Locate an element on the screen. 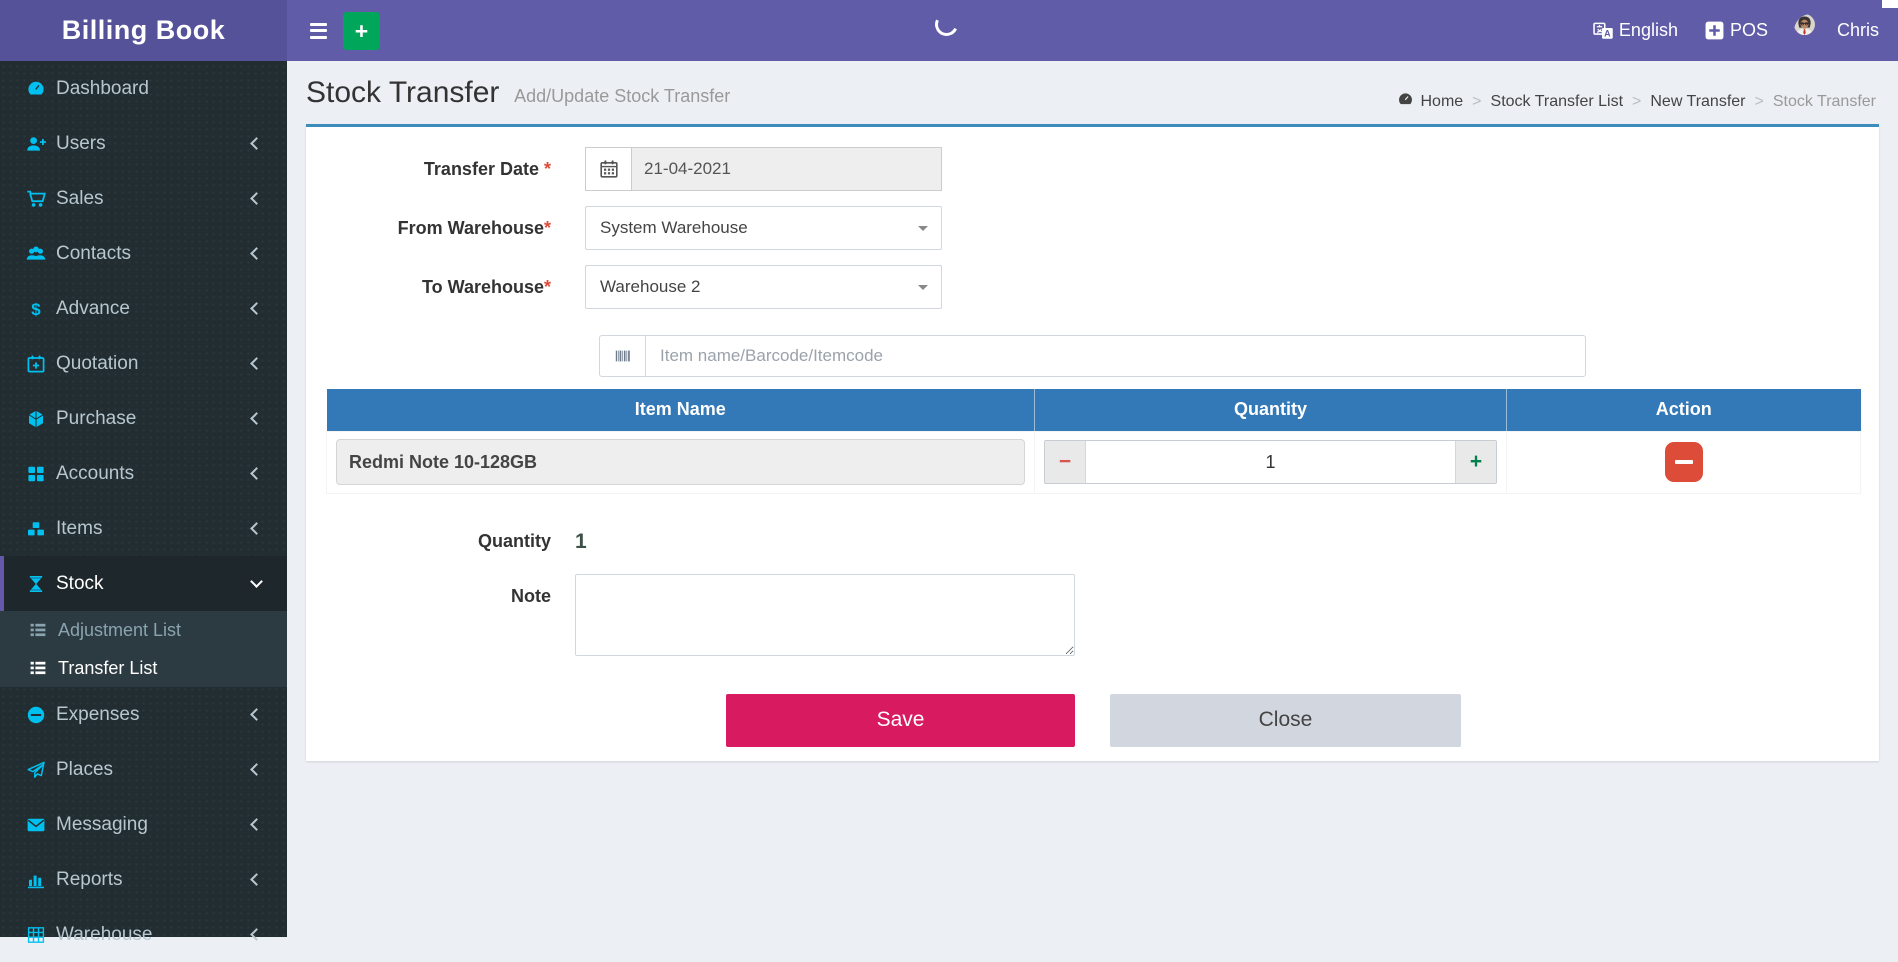 The height and width of the screenshot is (962, 1898). quantity-decrement-button: − is located at coordinates (1065, 462).